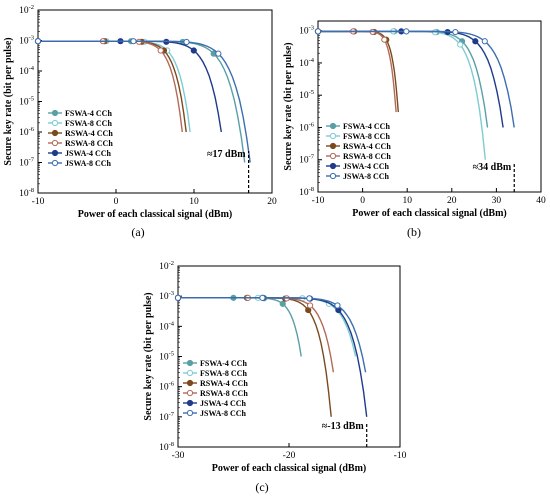 The height and width of the screenshot is (497, 550). I want to click on x-tick-label: 40, so click(541, 201).